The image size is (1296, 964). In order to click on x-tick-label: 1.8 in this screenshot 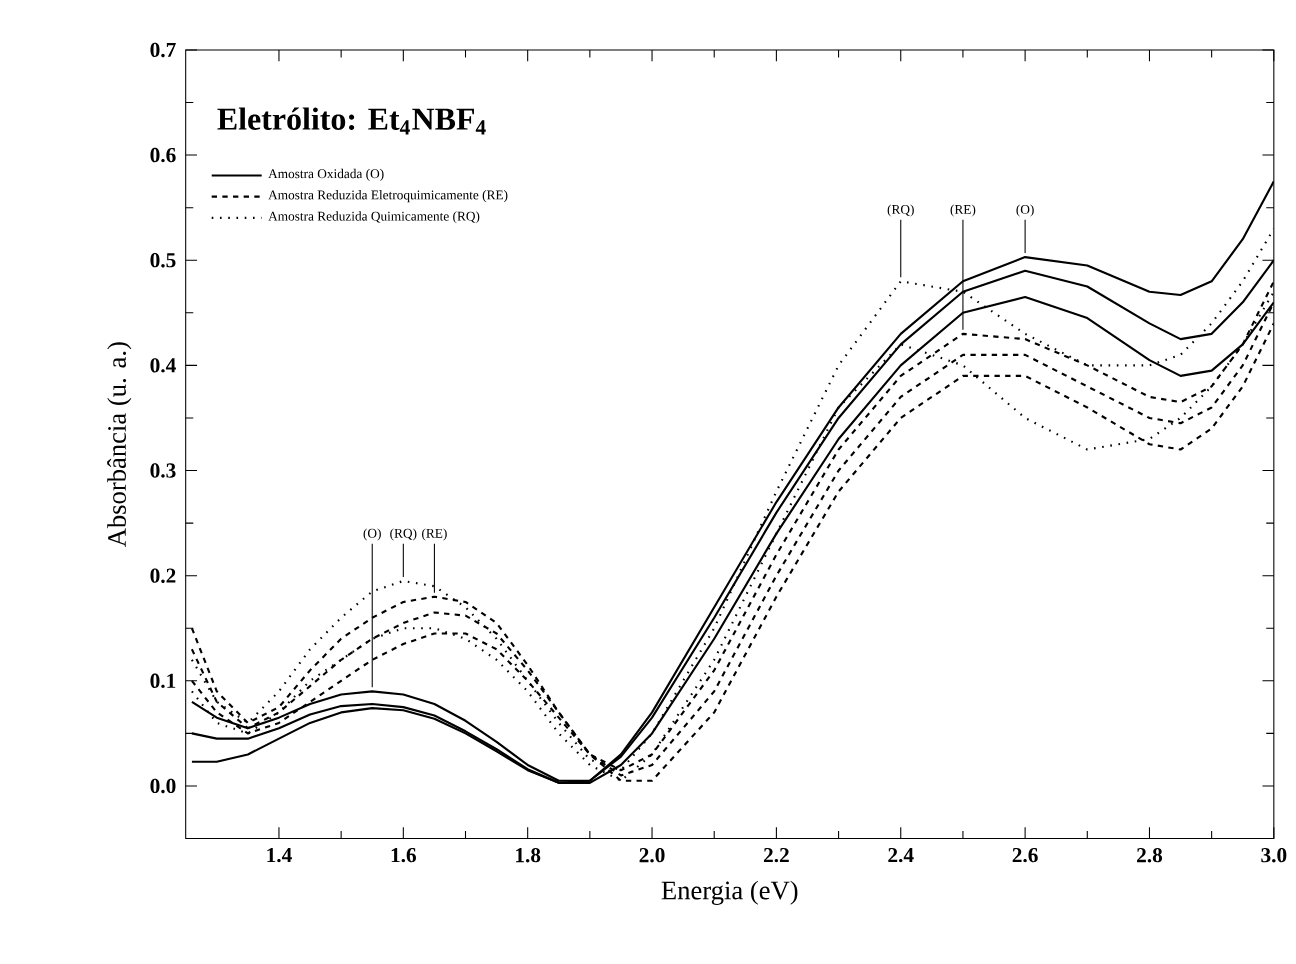, I will do `click(528, 855)`.